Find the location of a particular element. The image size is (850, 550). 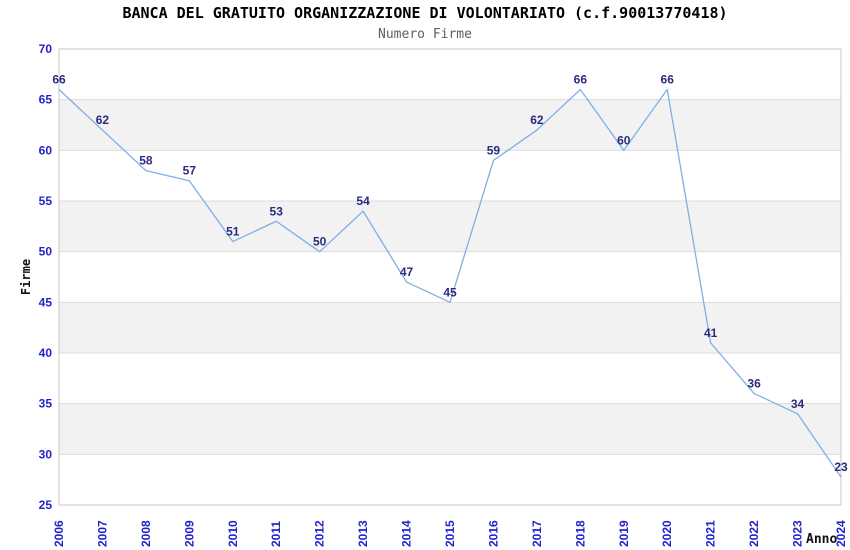

data-point-label: 60 is located at coordinates (624, 140).